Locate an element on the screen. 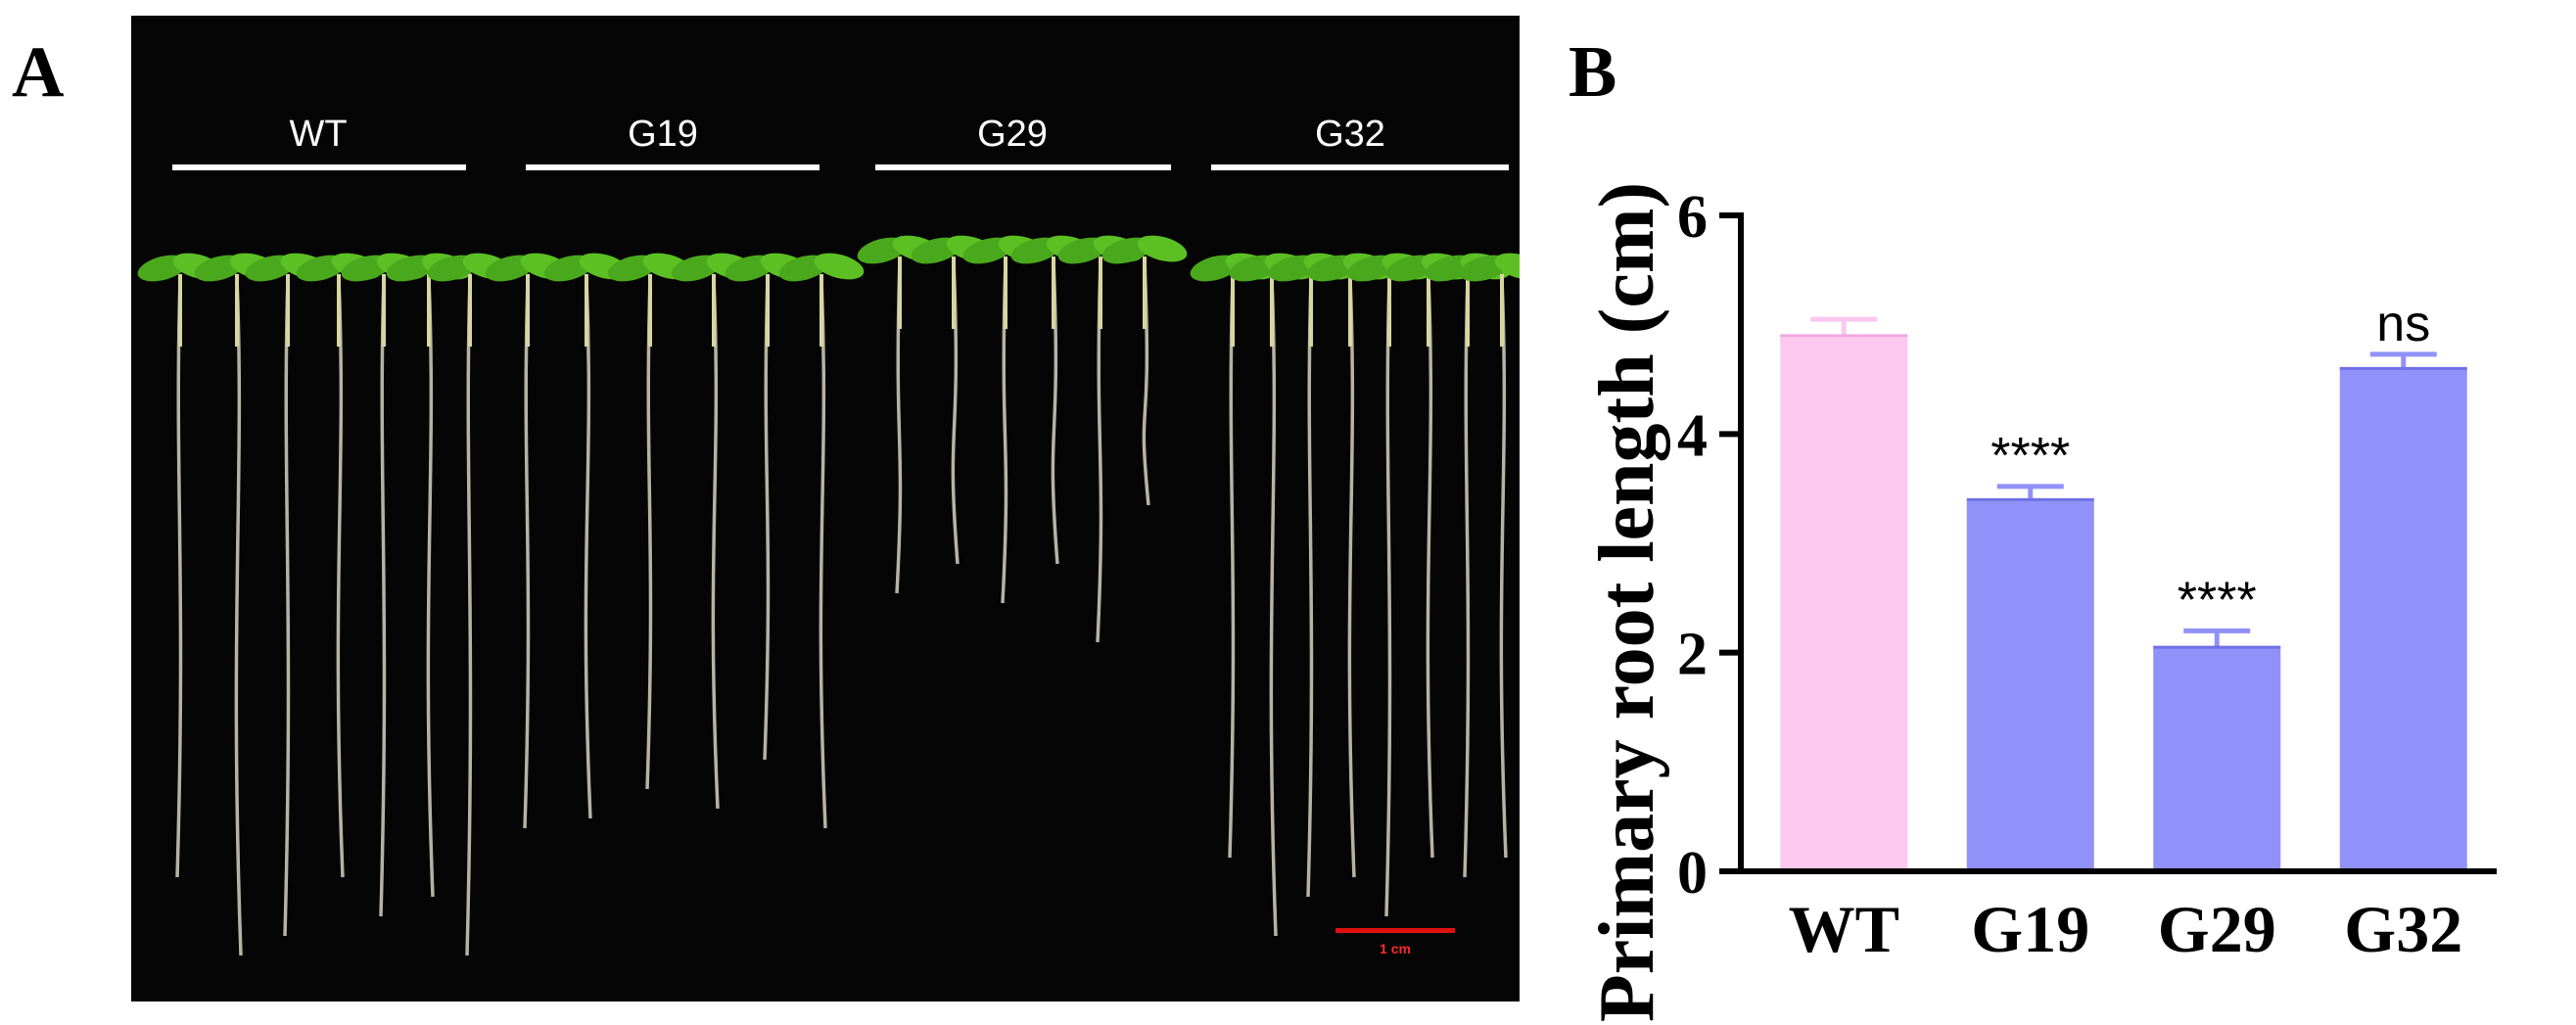 This screenshot has width=2576, height=1025. group-label-g29: G29 is located at coordinates (1012, 134).